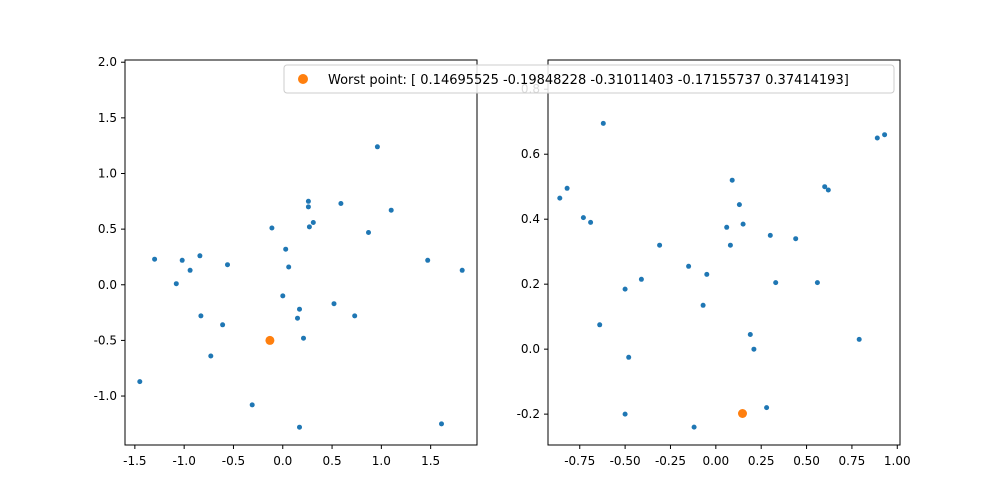  What do you see at coordinates (670, 461) in the screenshot?
I see `x-tick-label-1-2: -0.25` at bounding box center [670, 461].